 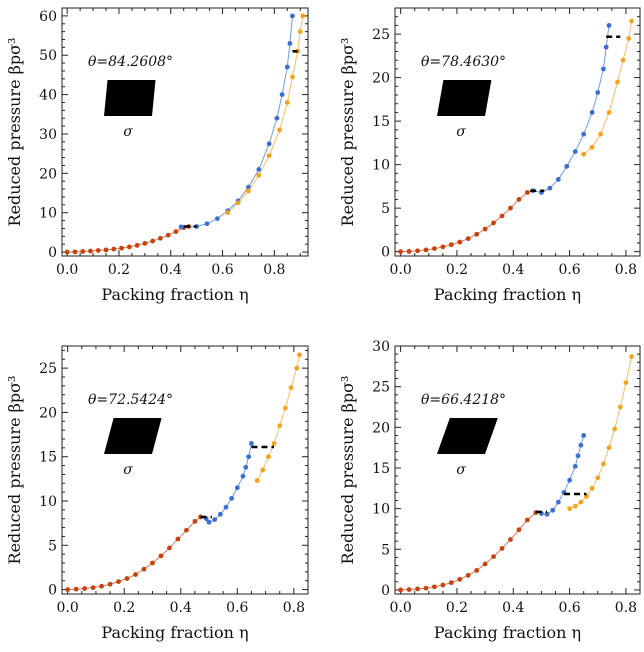 I want to click on series-line-red, so click(x=467, y=221).